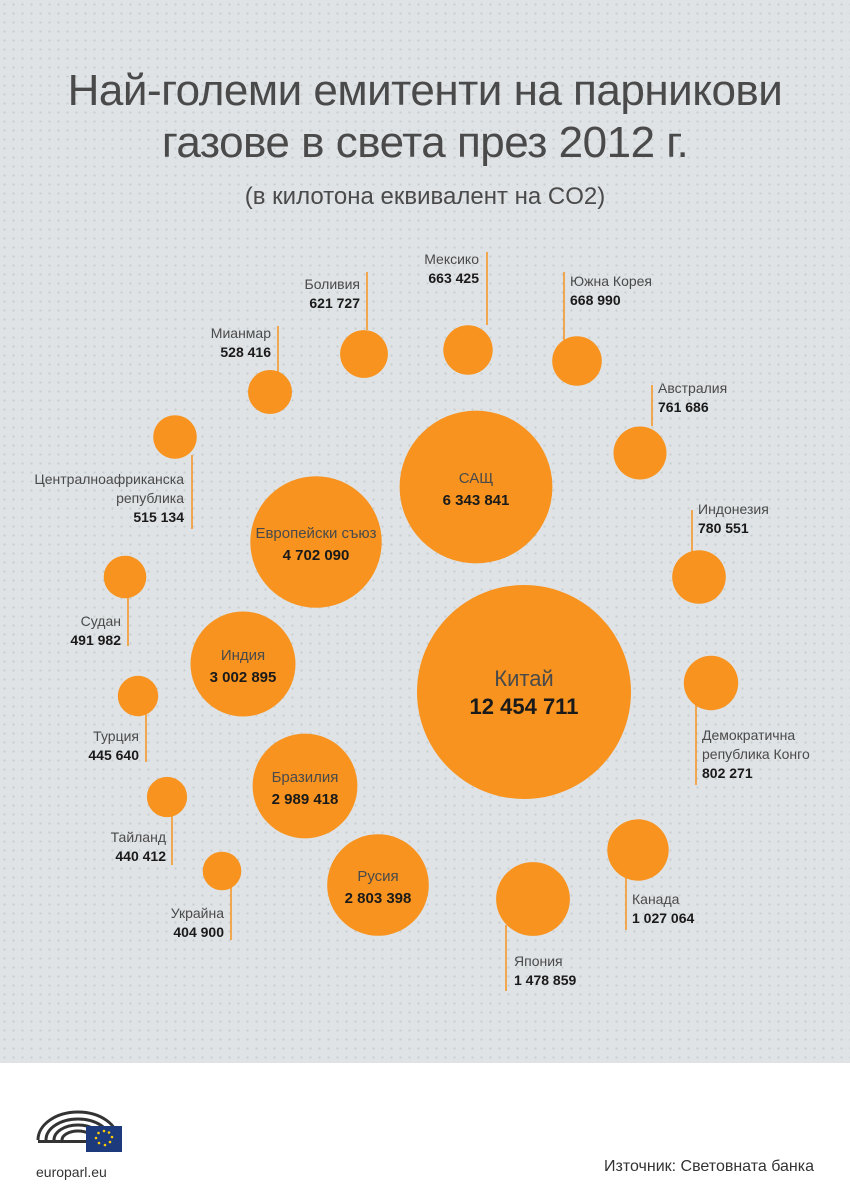 The width and height of the screenshot is (850, 1200). What do you see at coordinates (113, 755) in the screenshot?
I see `label-value-turtsiya: 445 640` at bounding box center [113, 755].